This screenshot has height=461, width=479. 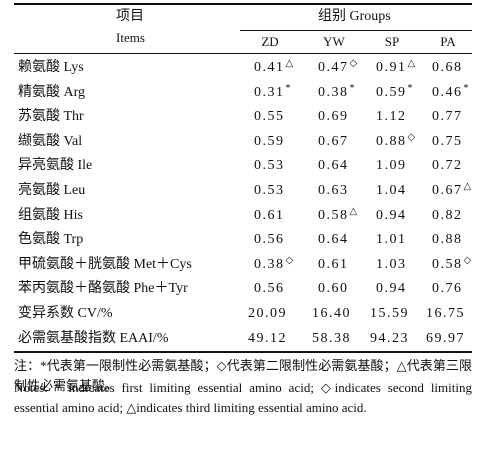 I want to click on cell: 1.04, so click(x=391, y=191).